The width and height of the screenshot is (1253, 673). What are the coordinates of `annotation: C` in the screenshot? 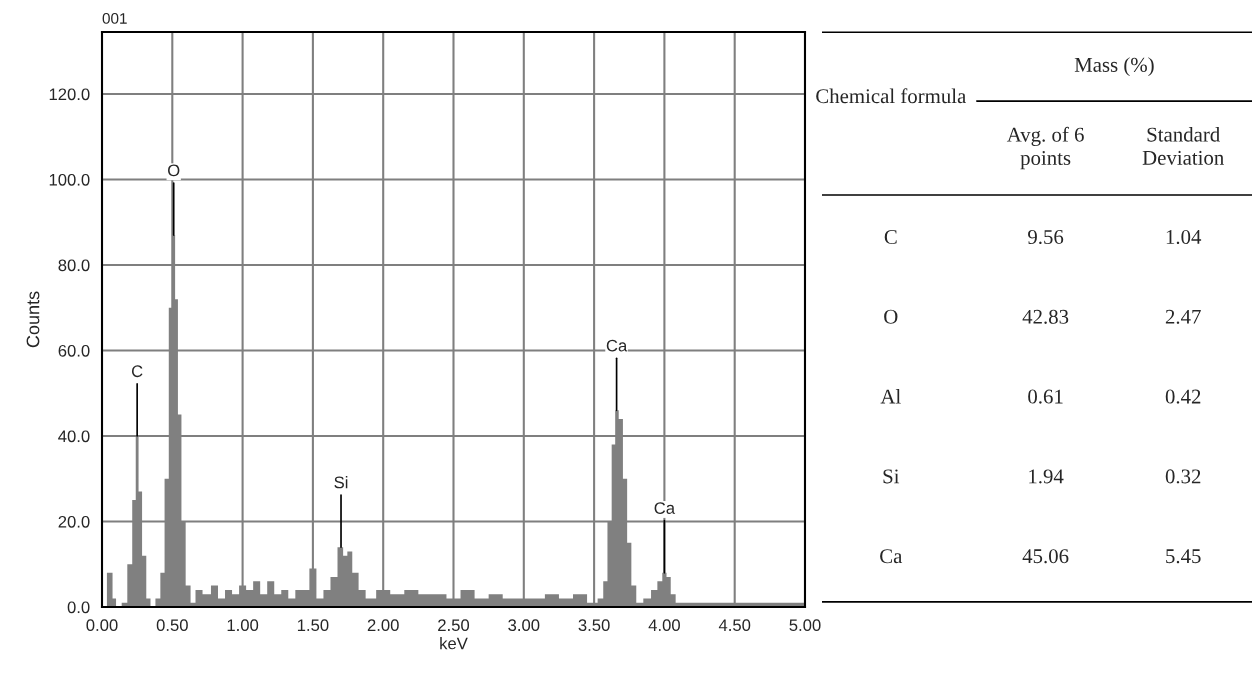 It's located at (137, 371).